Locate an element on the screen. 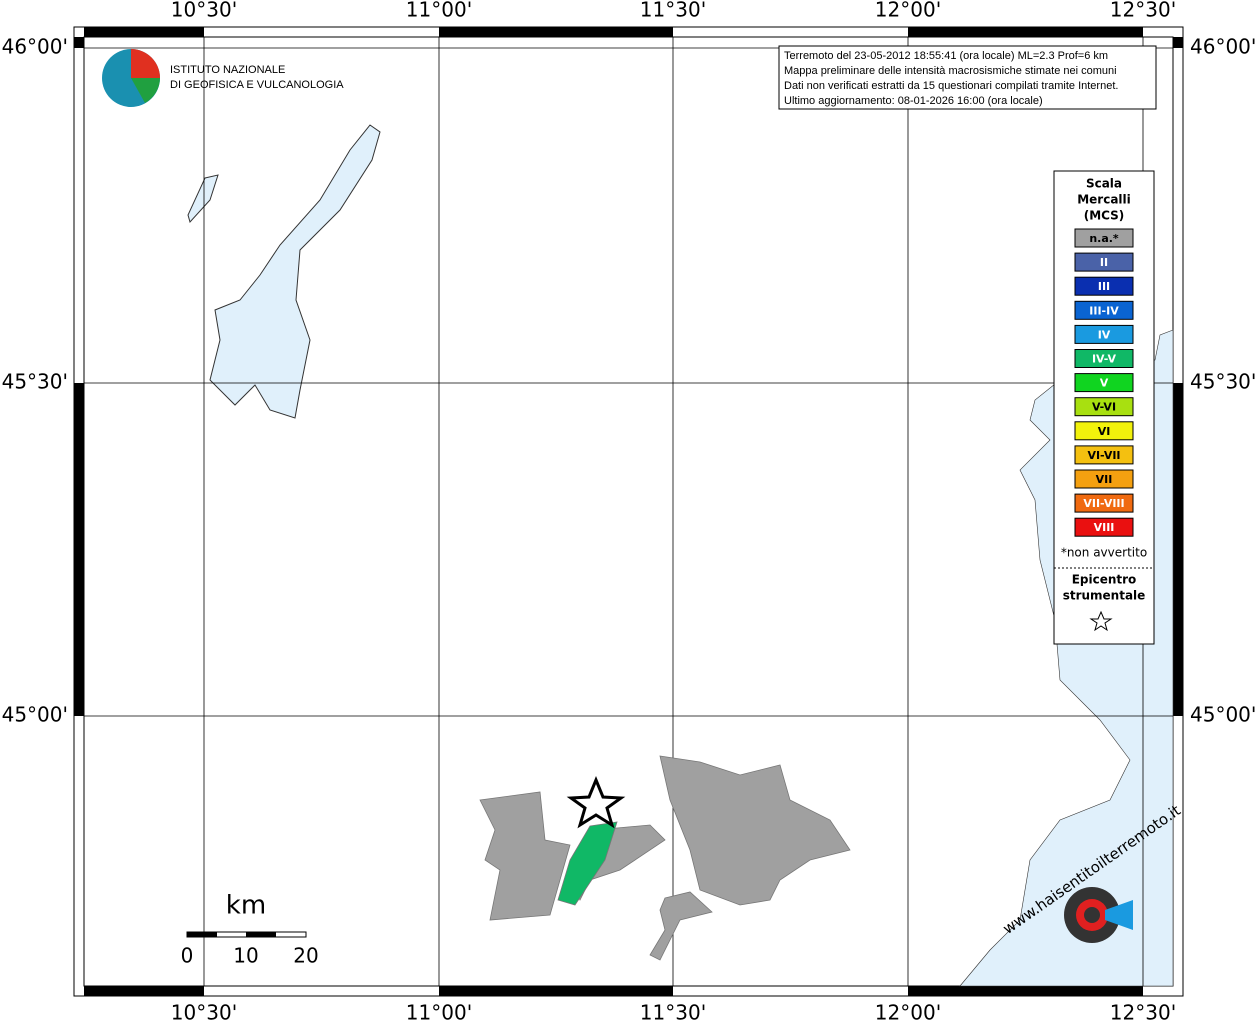 The width and height of the screenshot is (1256, 1028). scale-unit: km is located at coordinates (246, 906).